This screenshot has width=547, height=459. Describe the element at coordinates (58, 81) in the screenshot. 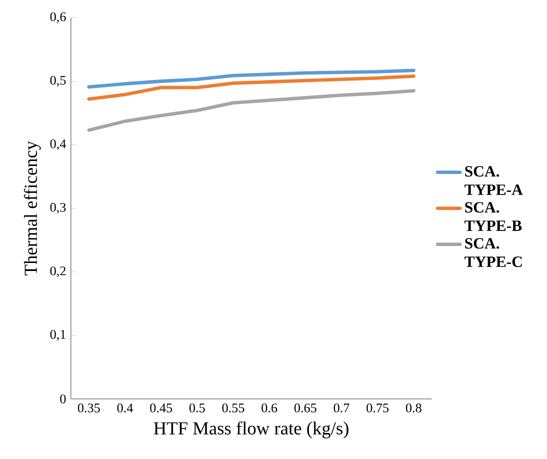

I see `y-tick-label: 0,5` at that location.